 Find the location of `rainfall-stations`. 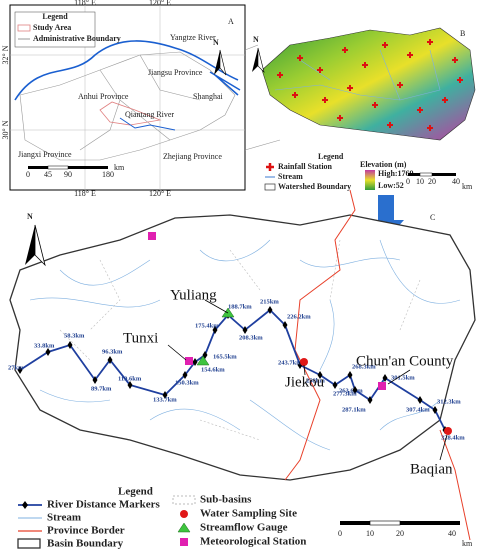

rainfall-stations is located at coordinates (370, 85).